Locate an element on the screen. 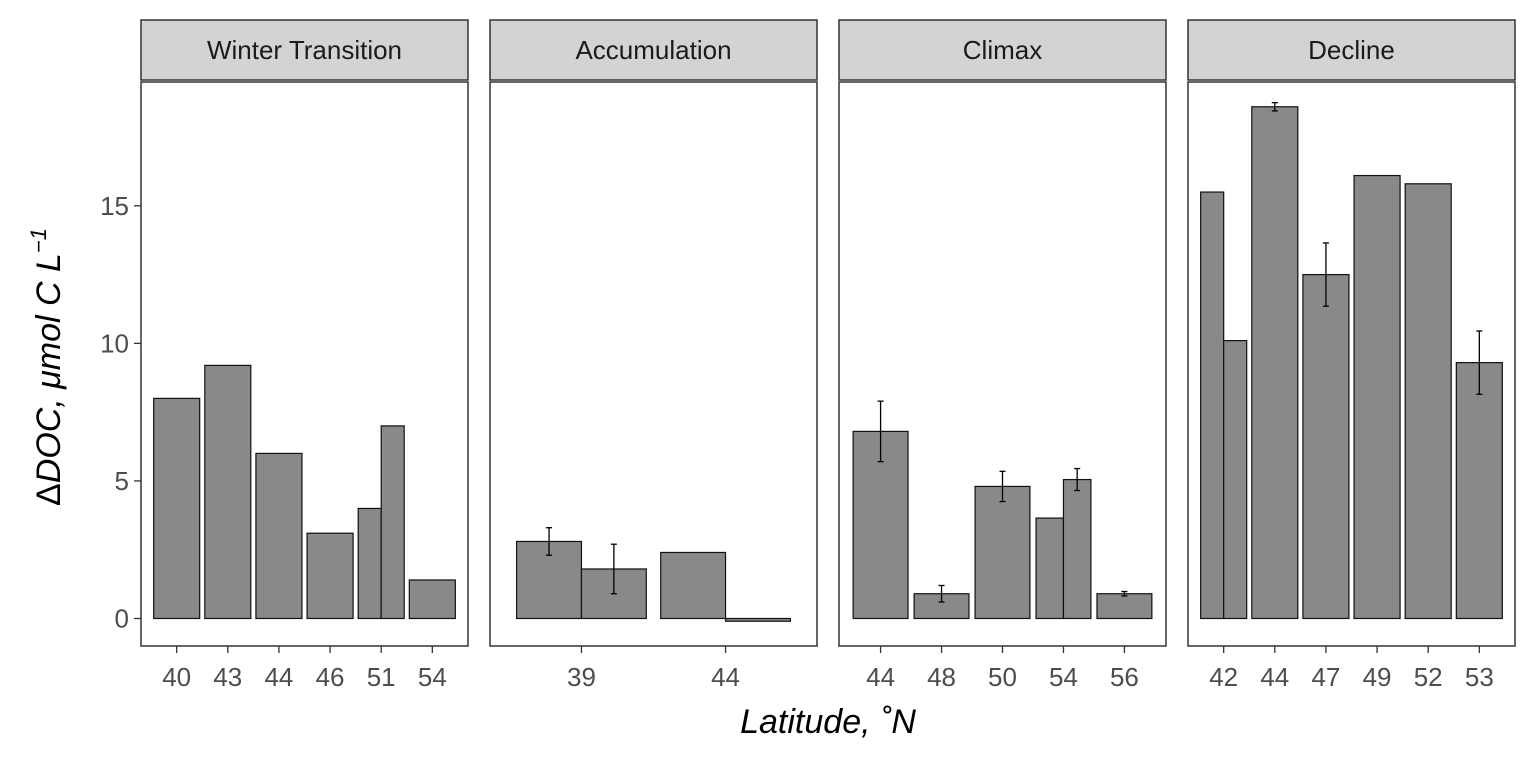 This screenshot has height=768, width=1536. y-axis-title-superscript: −1 is located at coordinates (38, 240).